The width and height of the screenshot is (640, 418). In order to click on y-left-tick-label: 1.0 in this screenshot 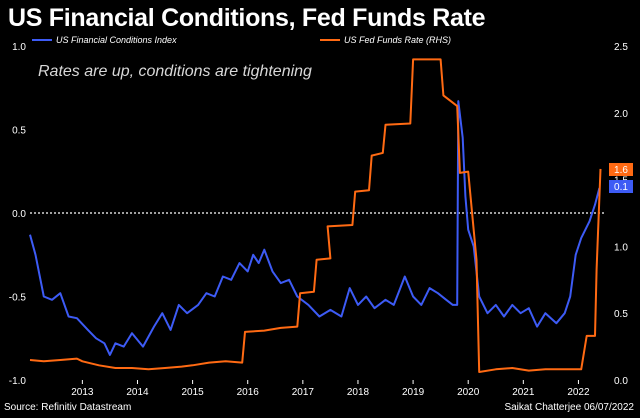, I will do `click(19, 47)`.